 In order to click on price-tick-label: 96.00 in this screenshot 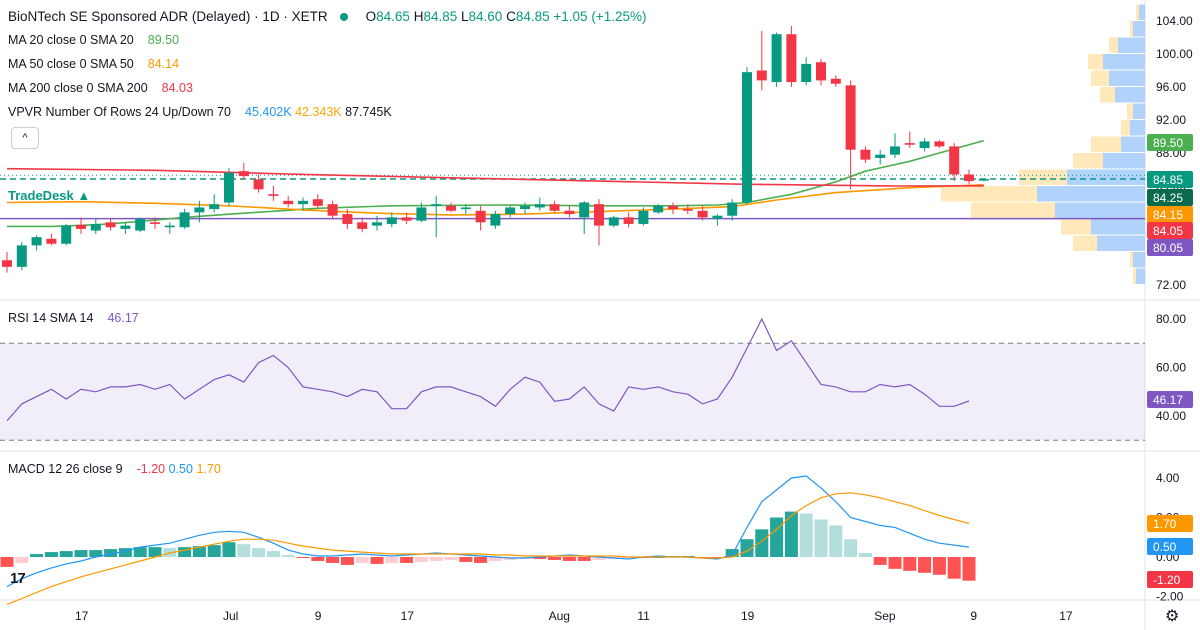, I will do `click(1171, 87)`.